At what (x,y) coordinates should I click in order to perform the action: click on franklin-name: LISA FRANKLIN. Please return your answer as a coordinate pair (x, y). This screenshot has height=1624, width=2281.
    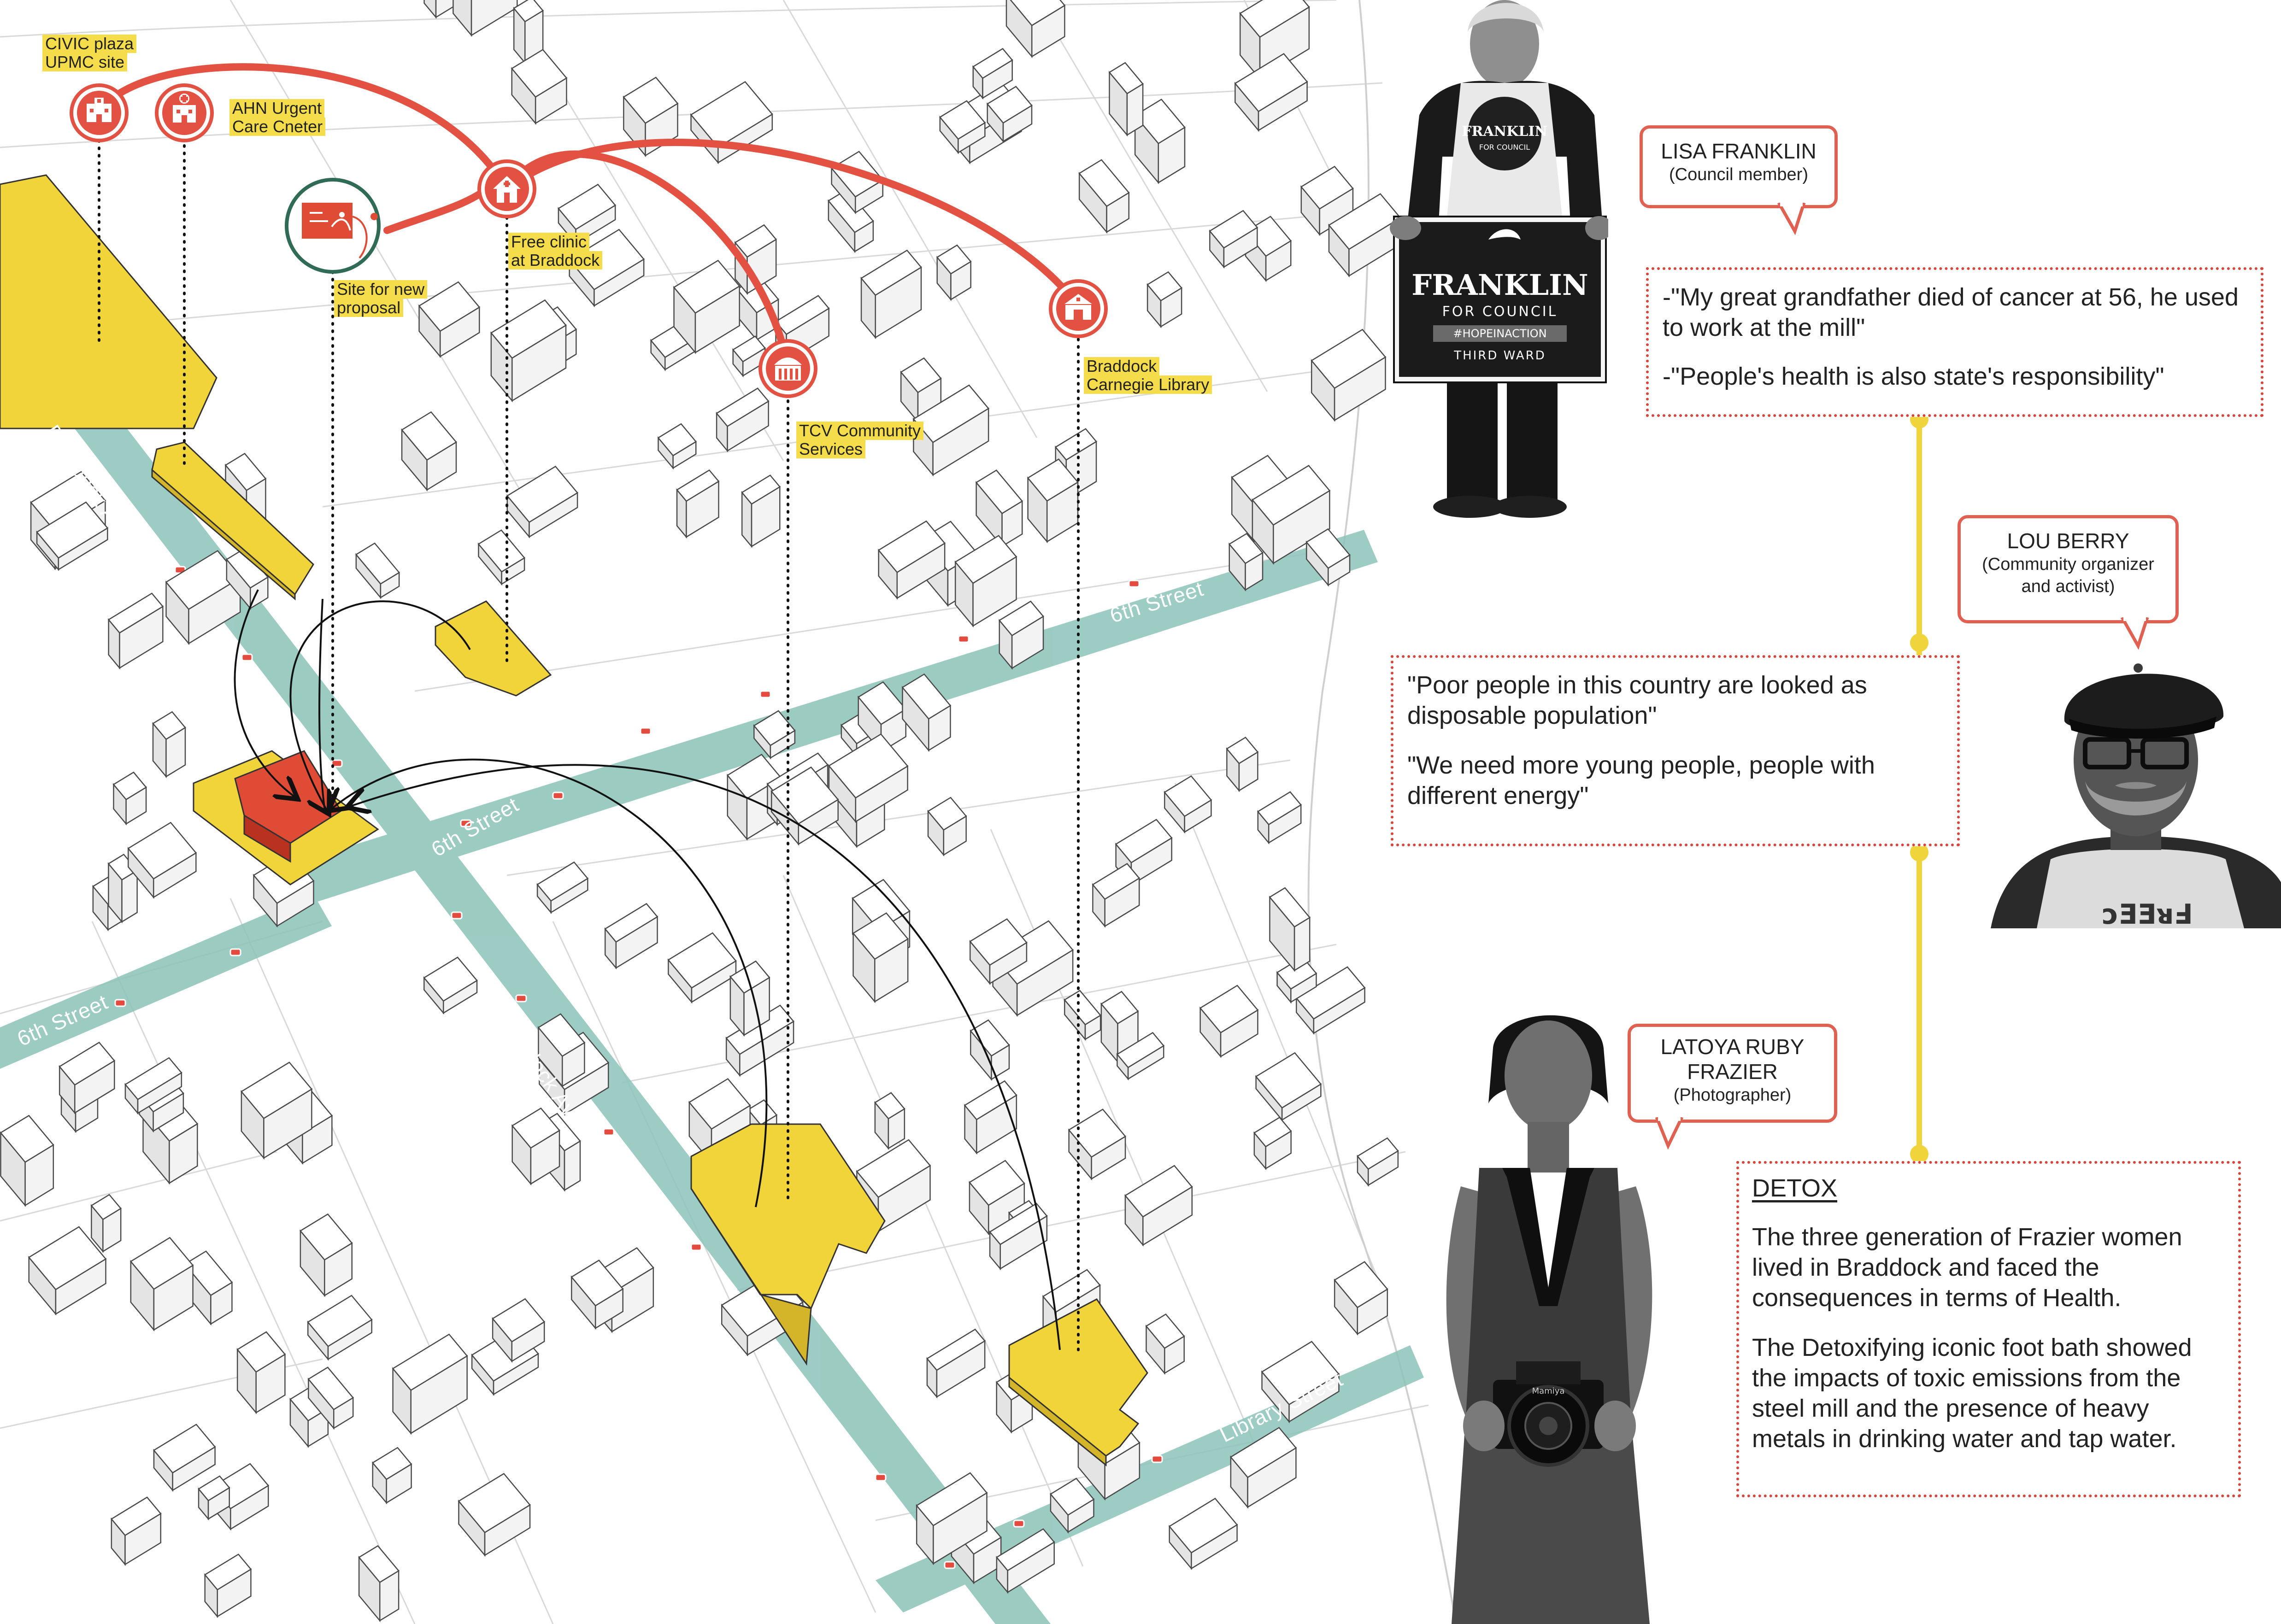
    Looking at the image, I should click on (1739, 151).